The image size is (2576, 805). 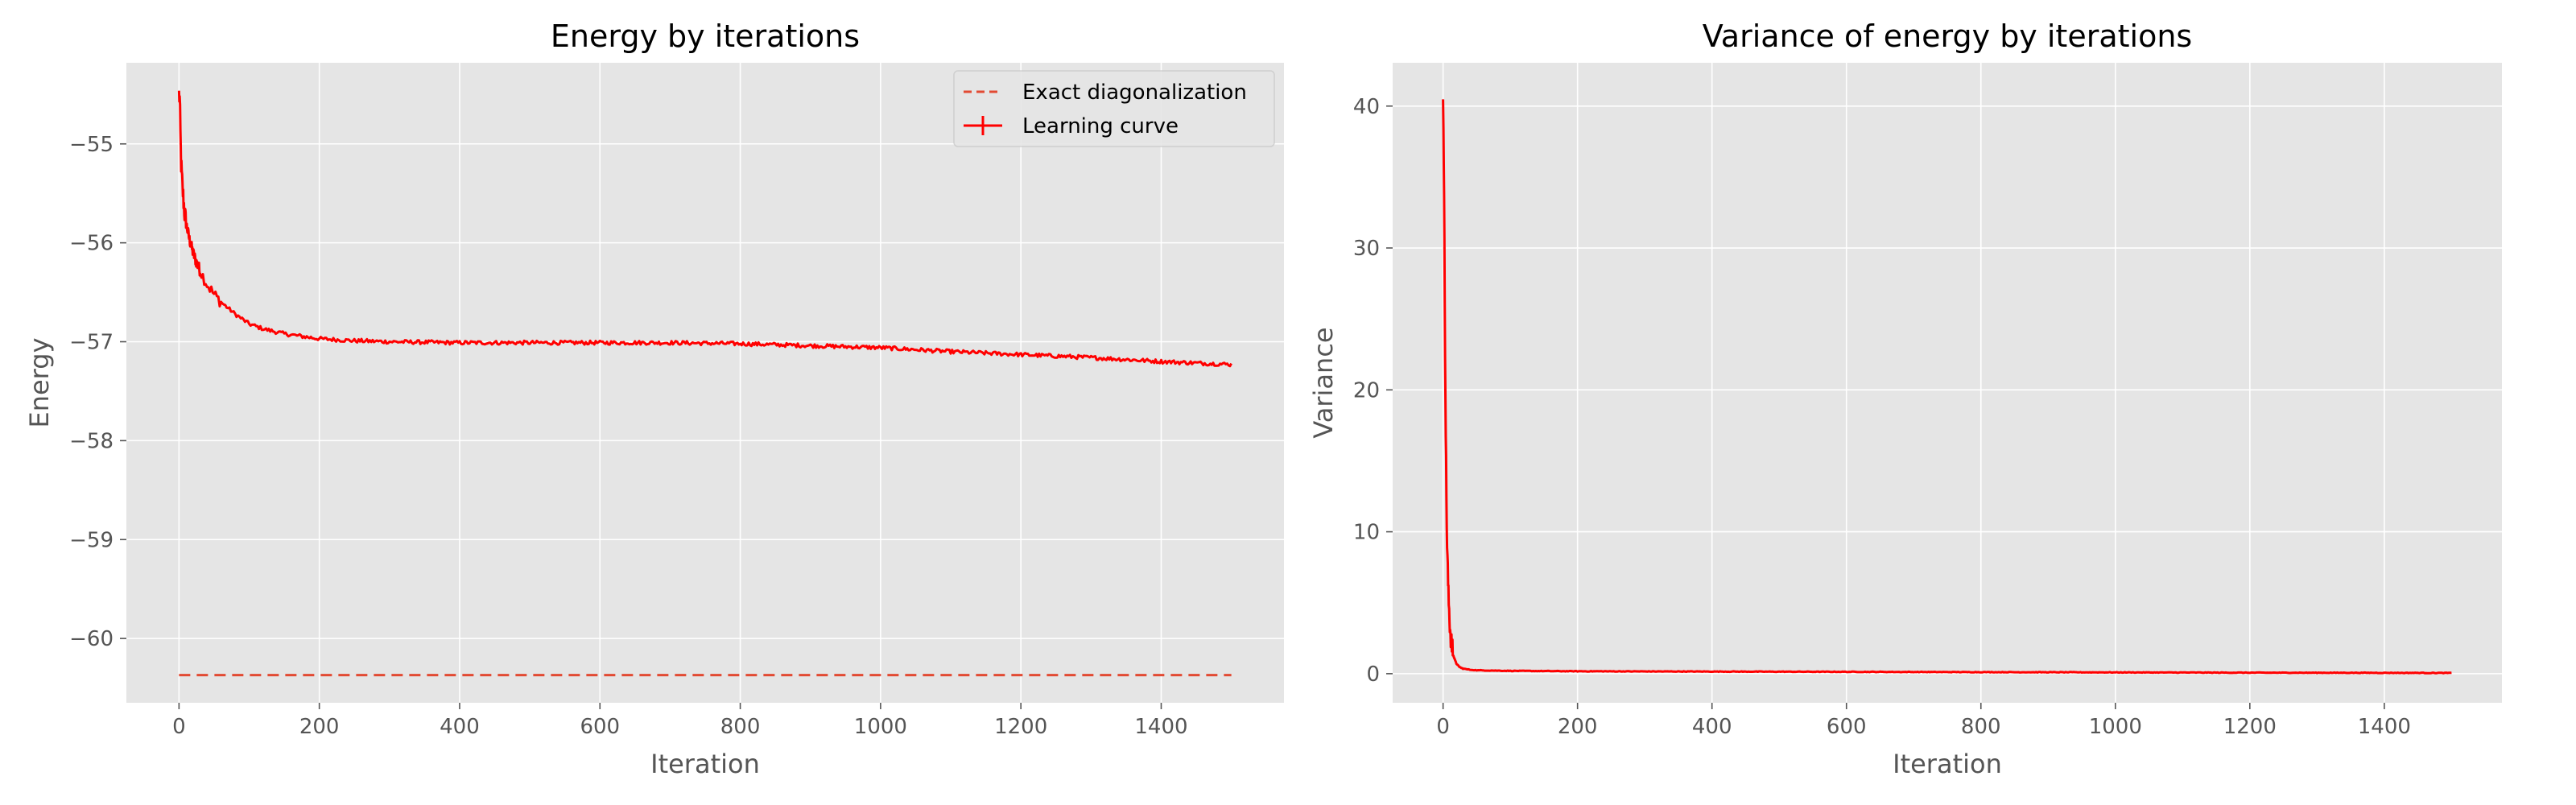 I want to click on y-tick-label: −55, so click(x=91, y=145).